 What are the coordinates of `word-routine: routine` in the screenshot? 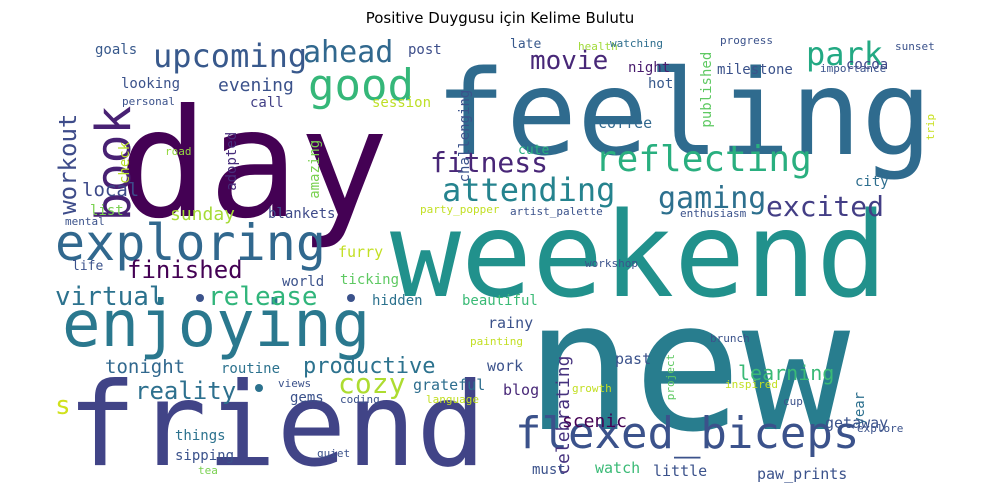 It's located at (251, 369).